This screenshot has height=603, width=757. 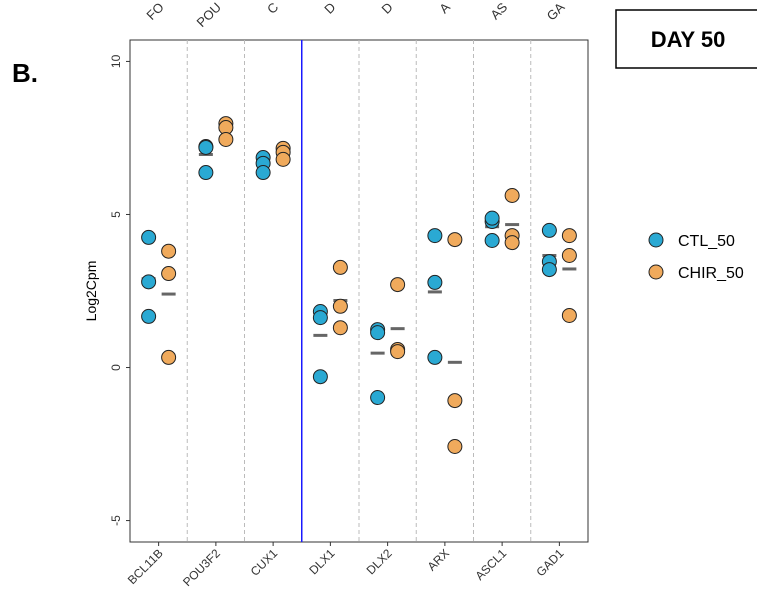 What do you see at coordinates (549, 562) in the screenshot?
I see `x-tick-label: GAD1` at bounding box center [549, 562].